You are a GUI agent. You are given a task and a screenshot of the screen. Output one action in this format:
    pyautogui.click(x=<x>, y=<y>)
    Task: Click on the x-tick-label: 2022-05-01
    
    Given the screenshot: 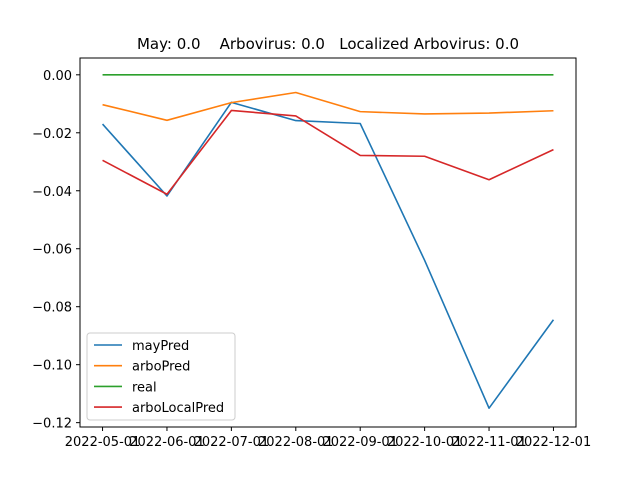 What is the action you would take?
    pyautogui.click(x=103, y=442)
    